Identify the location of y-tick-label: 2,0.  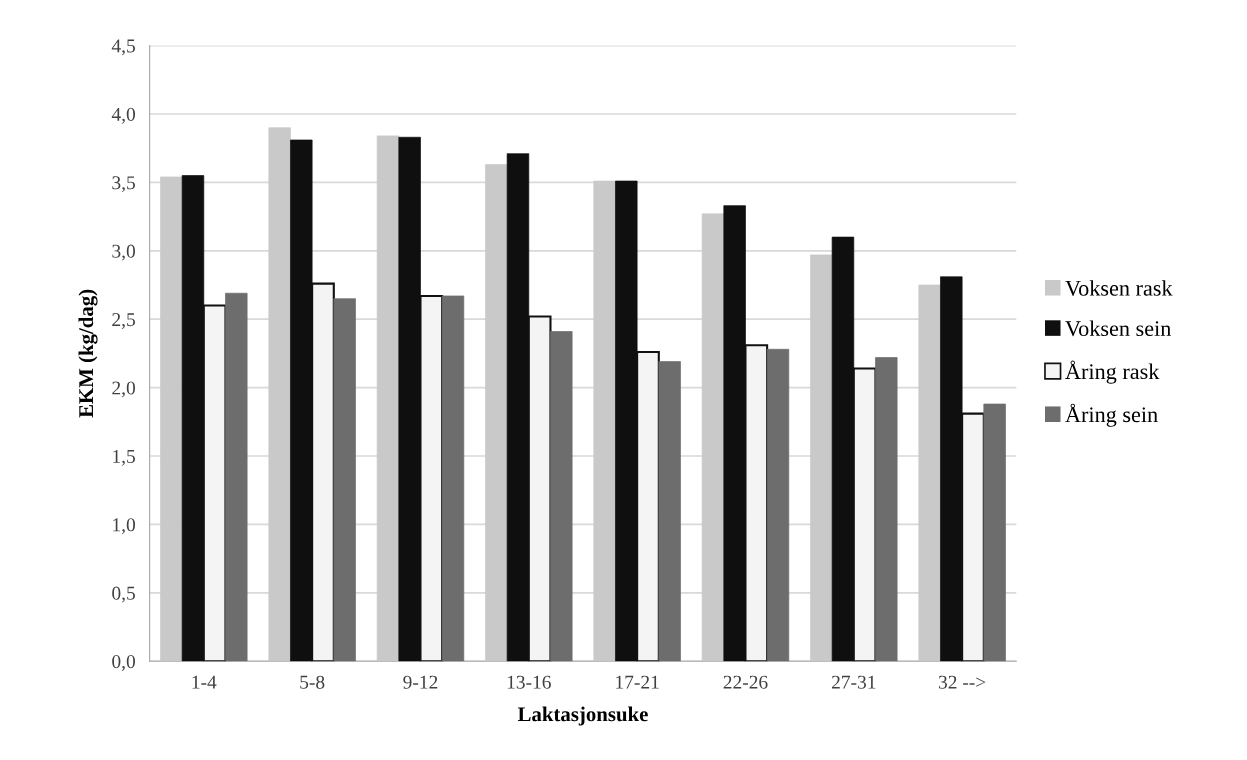
(124, 389).